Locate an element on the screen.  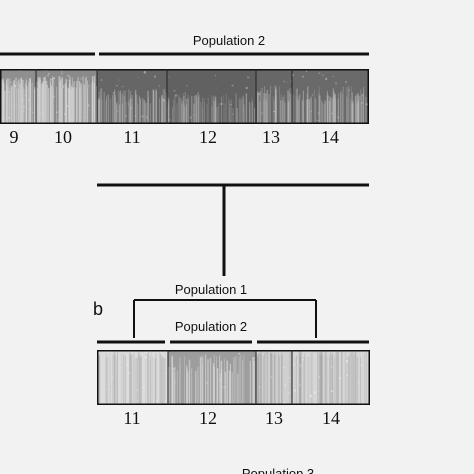
panel-b-segment-13-label: 13 is located at coordinates (274, 418).